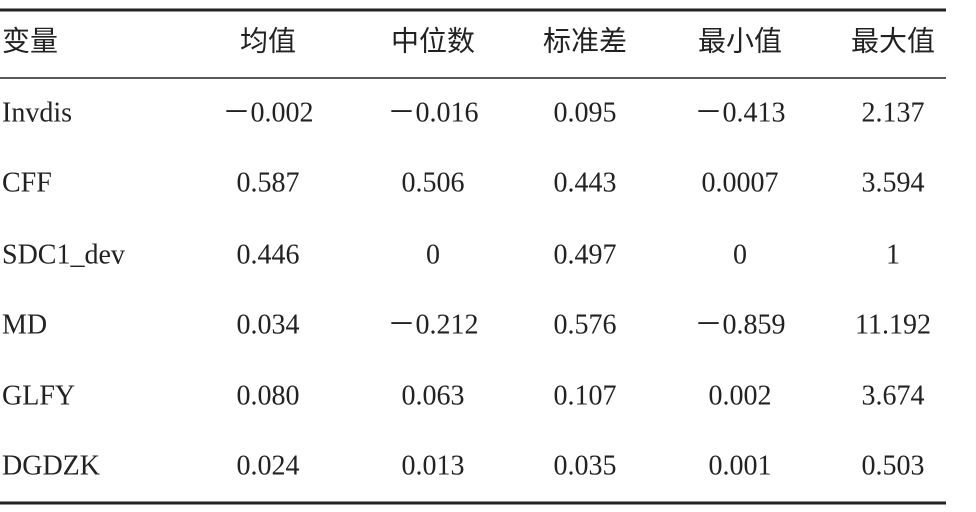 This screenshot has height=512, width=976. Describe the element at coordinates (24, 324) in the screenshot. I see `variable-cell: MD` at that location.